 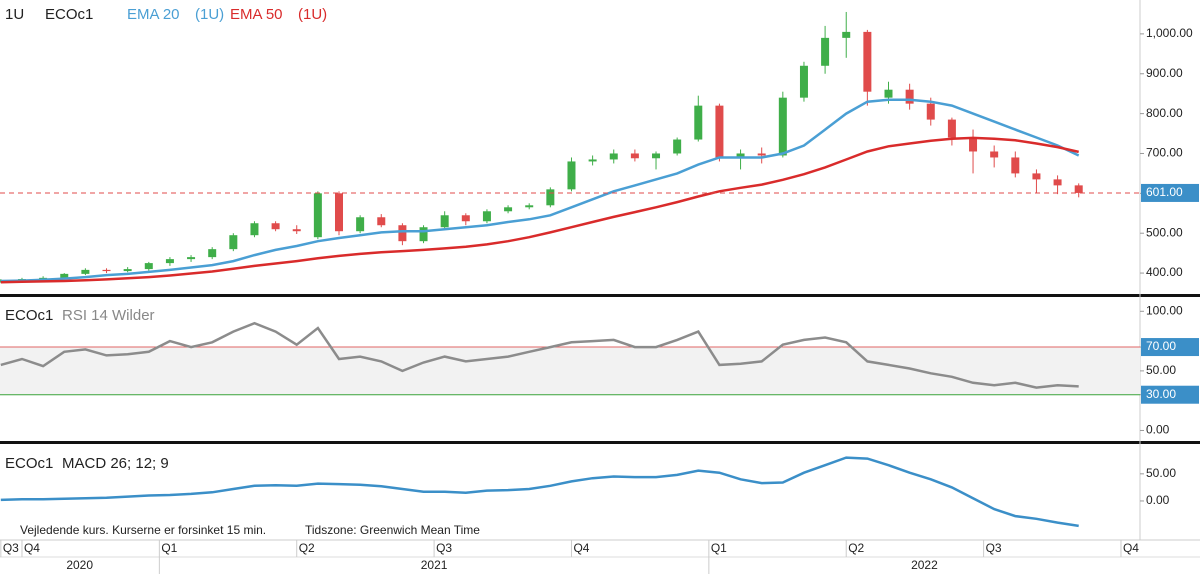 What do you see at coordinates (153, 14) in the screenshot?
I see `legend-label: EMA 20` at bounding box center [153, 14].